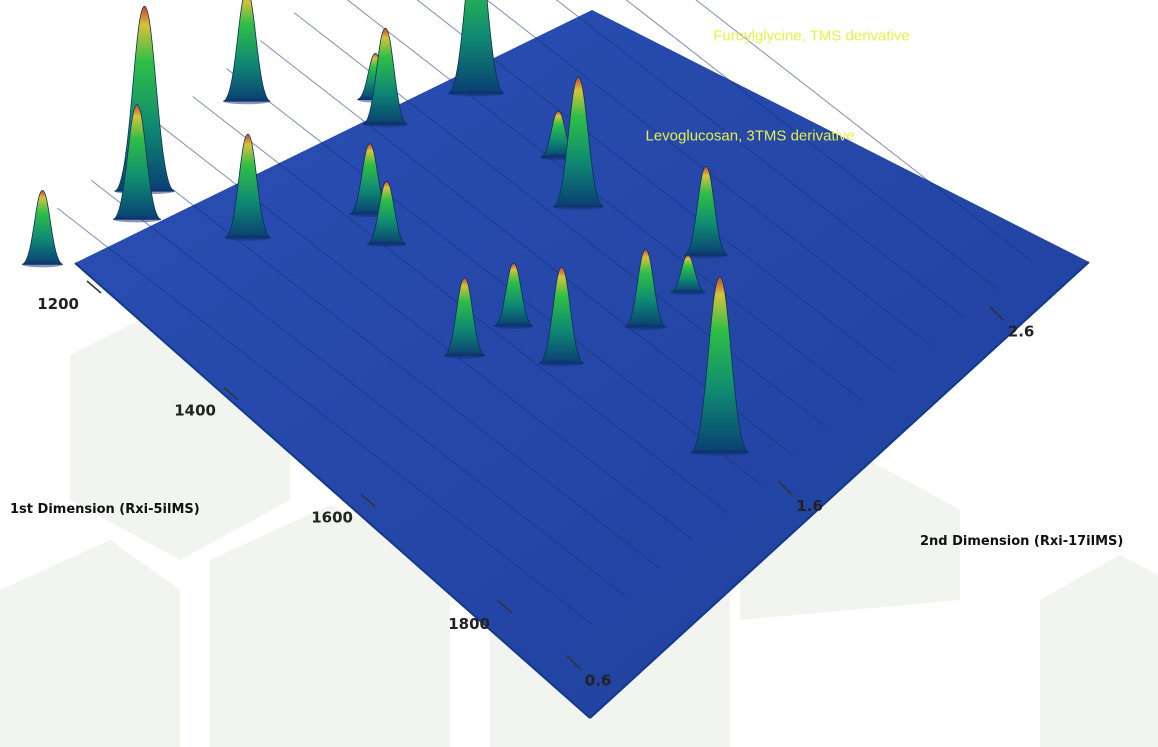 The width and height of the screenshot is (1158, 747). I want to click on y-tick-label: 2.6, so click(1021, 332).